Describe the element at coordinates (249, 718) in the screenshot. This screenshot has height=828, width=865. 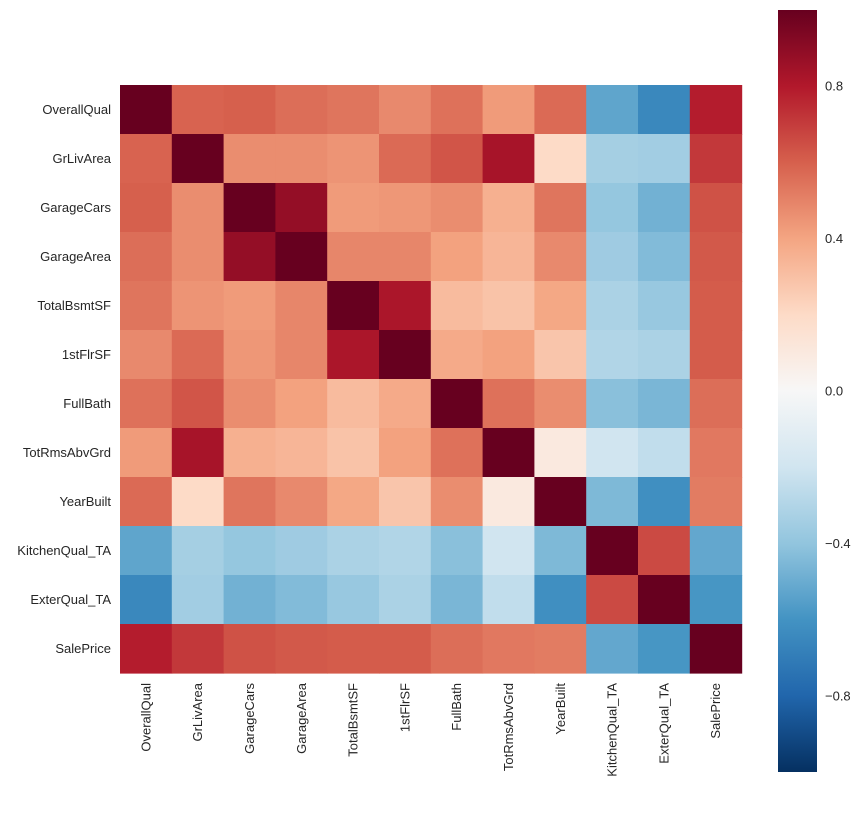
I see `column-label: GarageCars` at that location.